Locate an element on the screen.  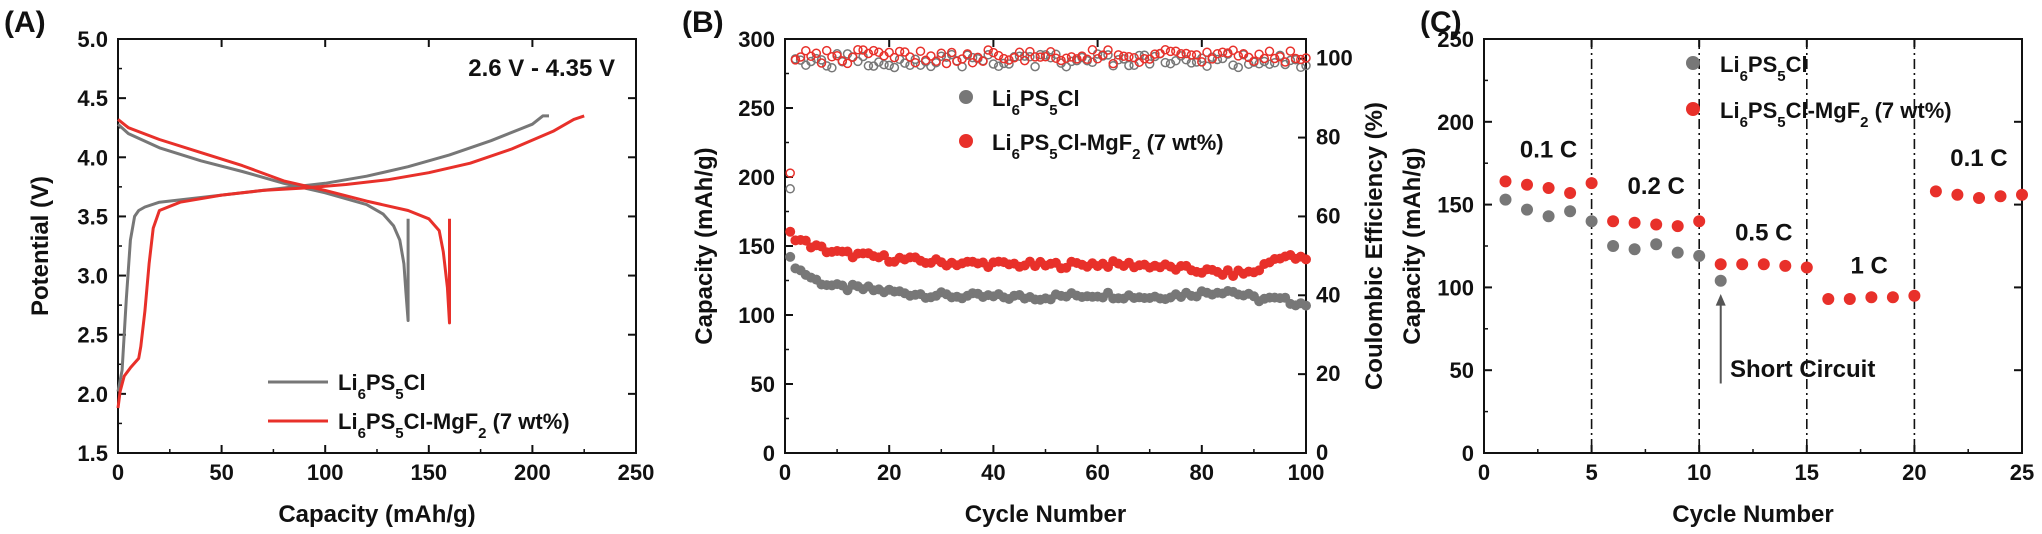
y-tick-label: 250 is located at coordinates (1455, 39).